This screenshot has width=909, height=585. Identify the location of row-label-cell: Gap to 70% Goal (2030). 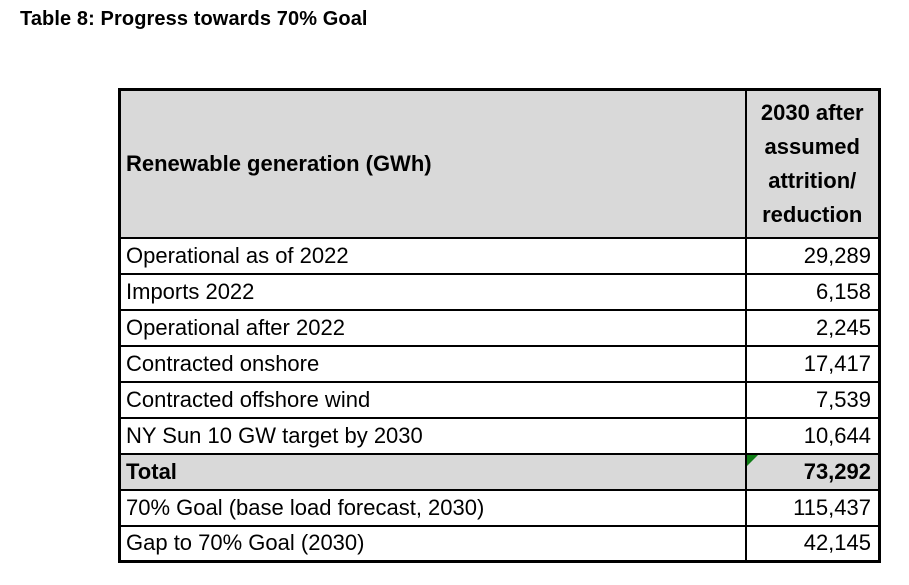
(432, 543).